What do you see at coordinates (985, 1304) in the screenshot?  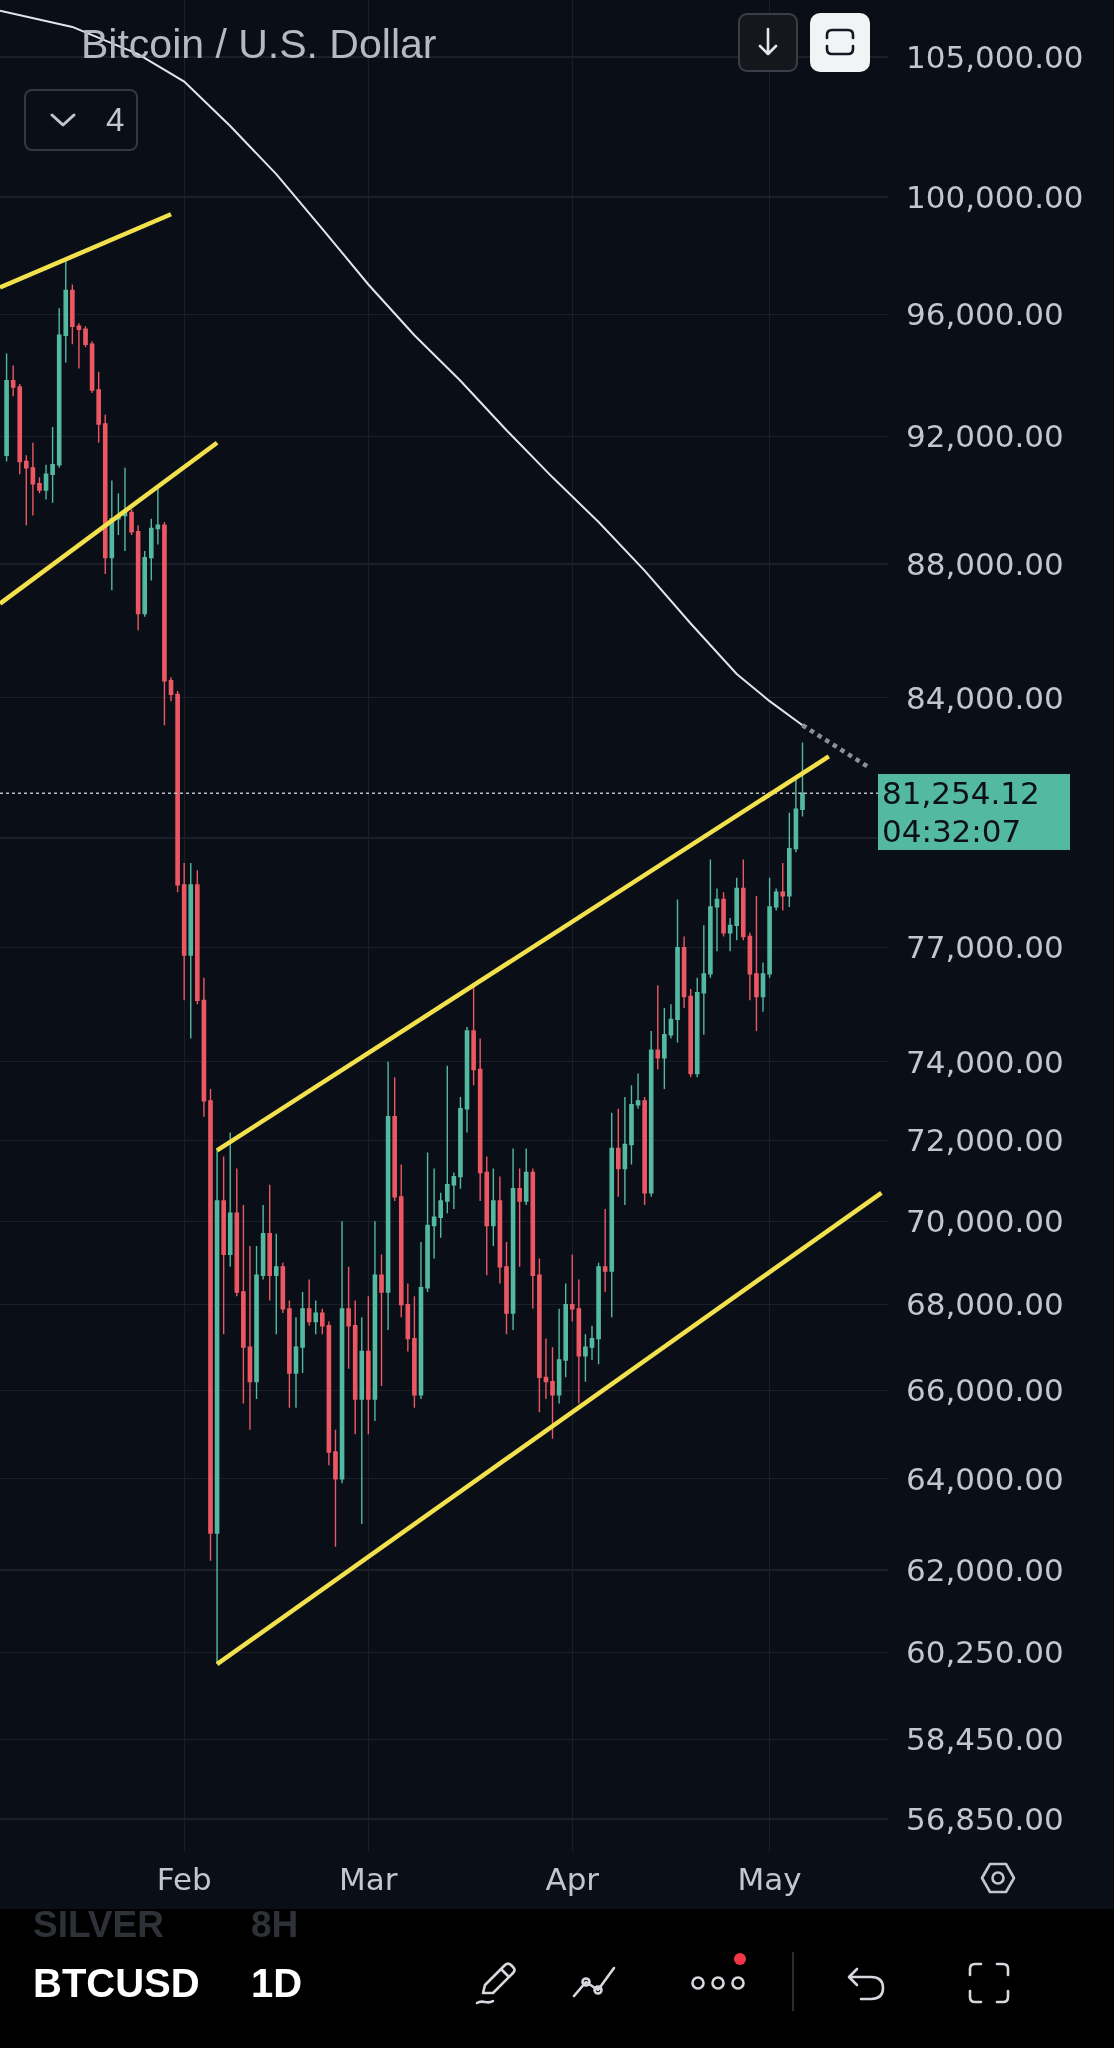 I see `y-tick-label: 68,000.00` at bounding box center [985, 1304].